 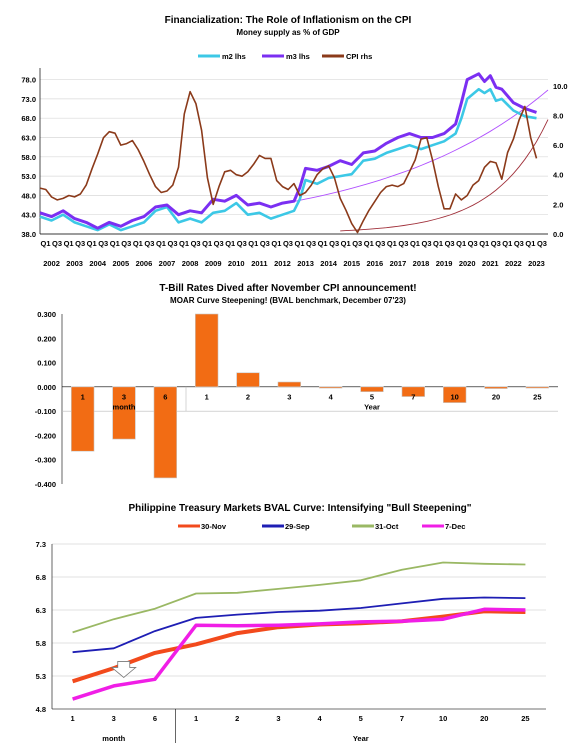 I want to click on series-line-29-Sep, so click(x=299, y=625).